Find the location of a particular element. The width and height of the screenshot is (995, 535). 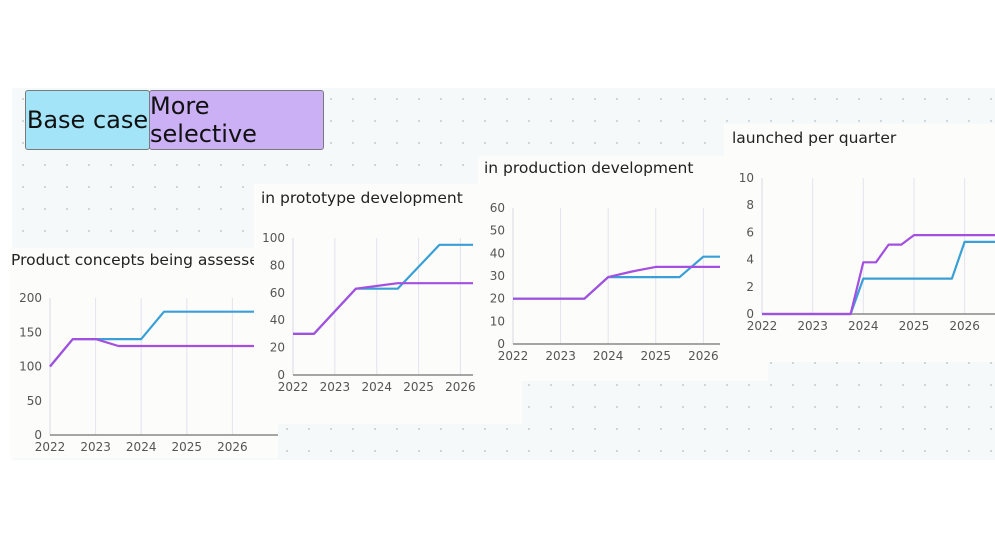

chart-panel-launched: launched per quarter is located at coordinates (859, 243).